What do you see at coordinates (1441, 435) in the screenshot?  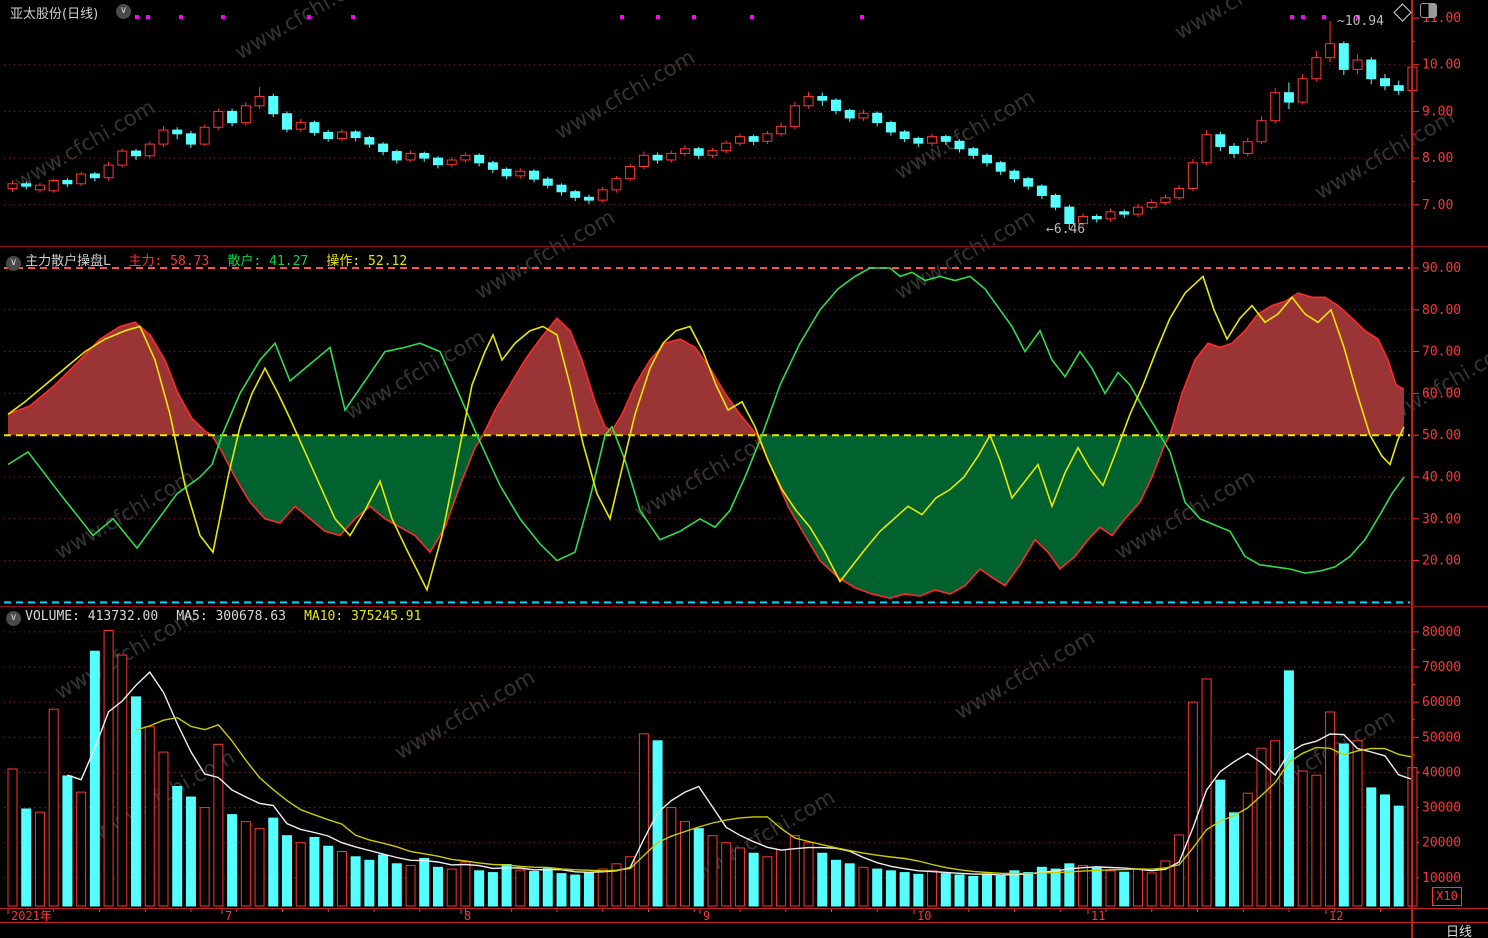 I see `svg-text: 50.00` at bounding box center [1441, 435].